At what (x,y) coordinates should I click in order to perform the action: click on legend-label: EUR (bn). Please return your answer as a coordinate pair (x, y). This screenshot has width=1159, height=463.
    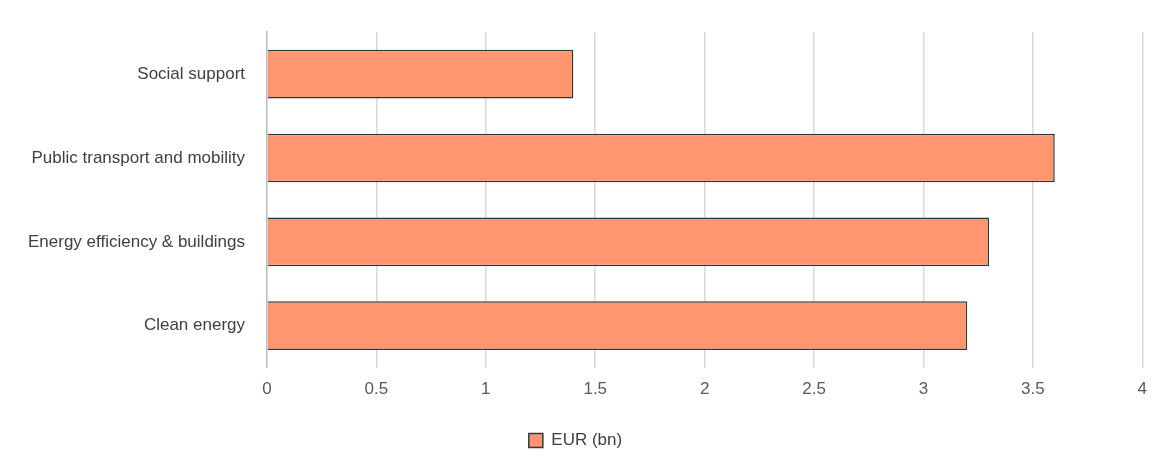
    Looking at the image, I should click on (587, 440).